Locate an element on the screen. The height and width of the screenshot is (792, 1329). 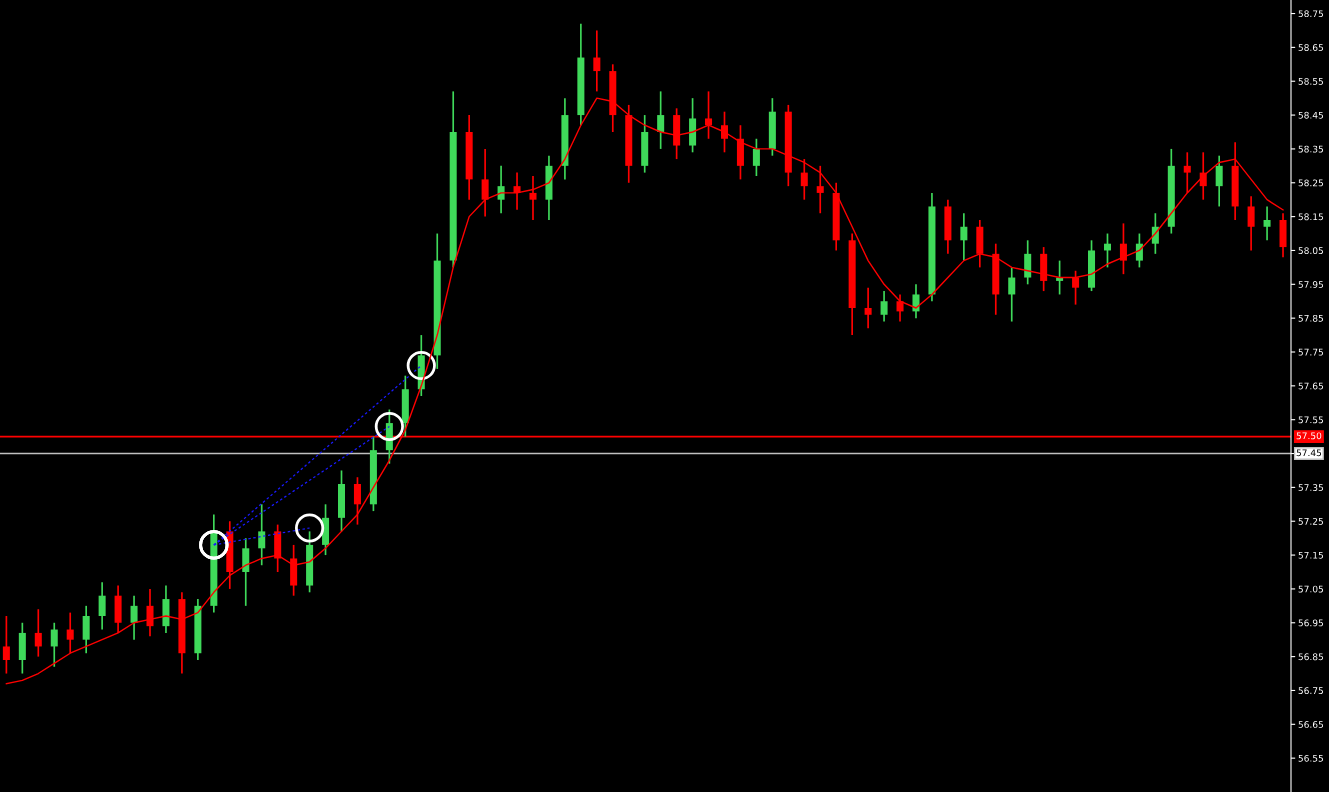
y-tick-label: 58.35 is located at coordinates (1310, 149).